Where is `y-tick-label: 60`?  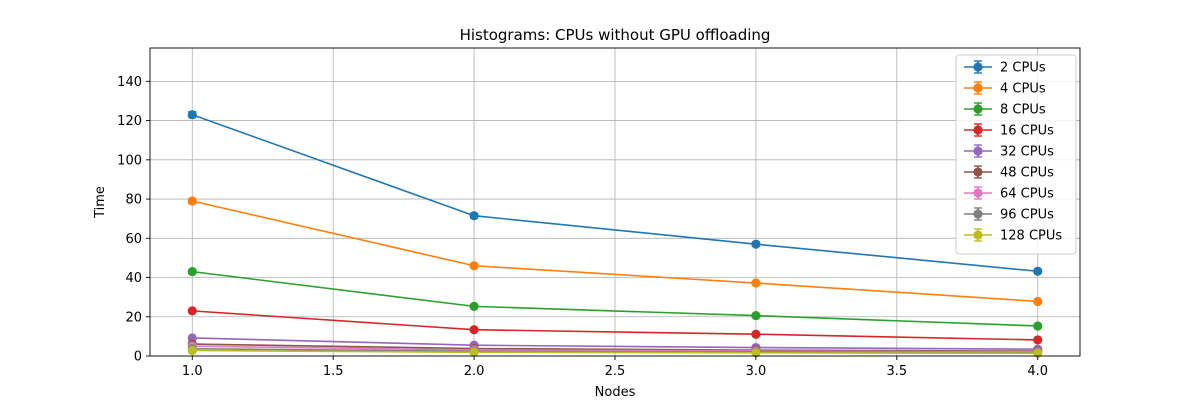
y-tick-label: 60 is located at coordinates (133, 239).